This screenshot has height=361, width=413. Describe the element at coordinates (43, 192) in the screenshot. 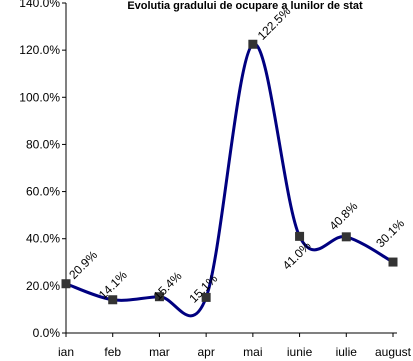

I see `y-tick-label: 60.0%` at that location.